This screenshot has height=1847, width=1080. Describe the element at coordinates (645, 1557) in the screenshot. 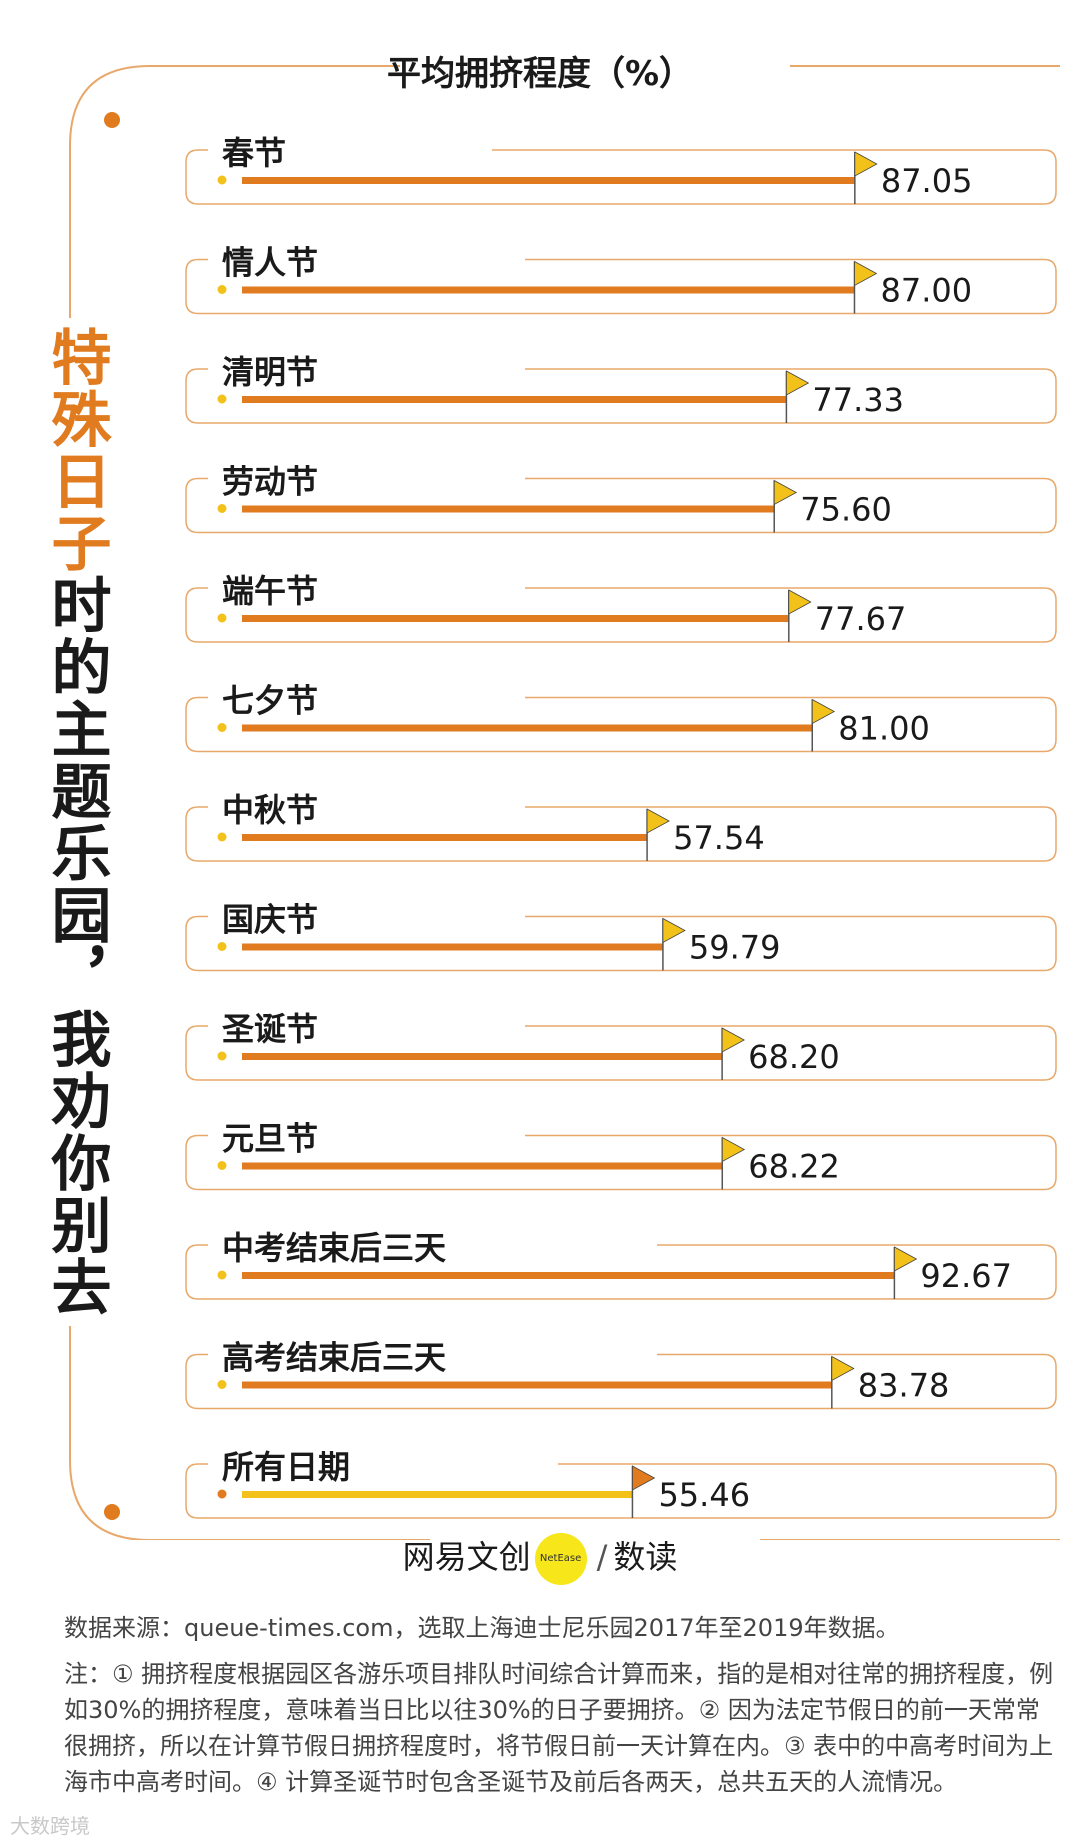

I see `logo-right-text: 数读` at that location.